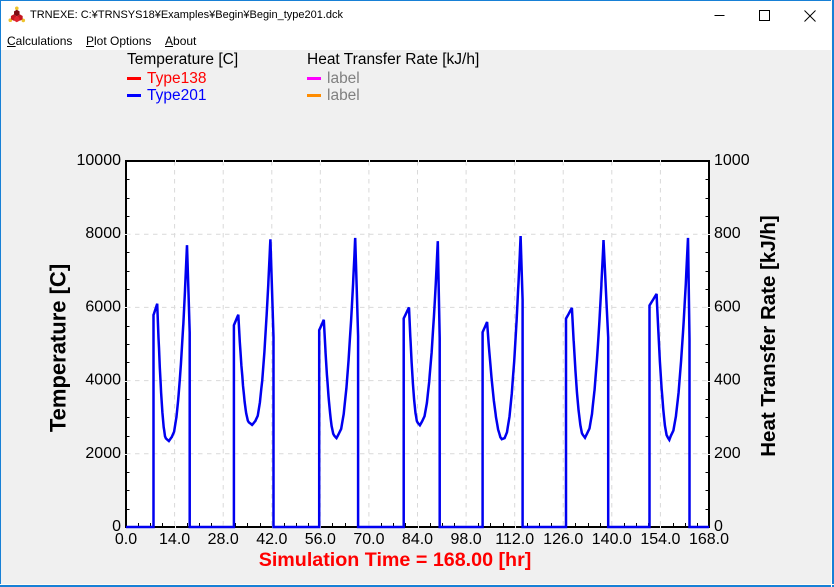 This screenshot has width=834, height=587. What do you see at coordinates (563, 539) in the screenshot?
I see `svg-text: 126.0` at bounding box center [563, 539].